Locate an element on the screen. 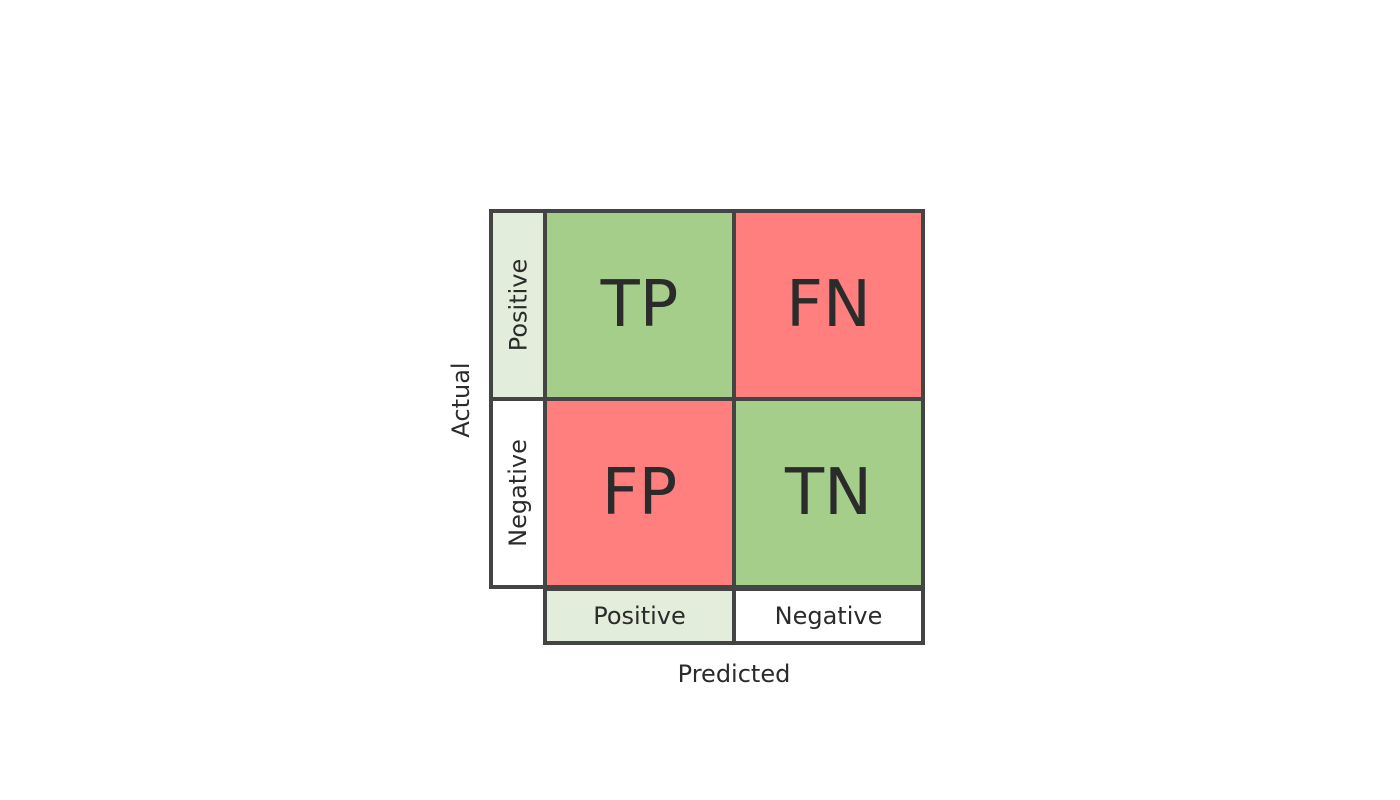 Image resolution: width=1400 pixels, height=800 pixels. cell-false-positive: FP is located at coordinates (639, 493).